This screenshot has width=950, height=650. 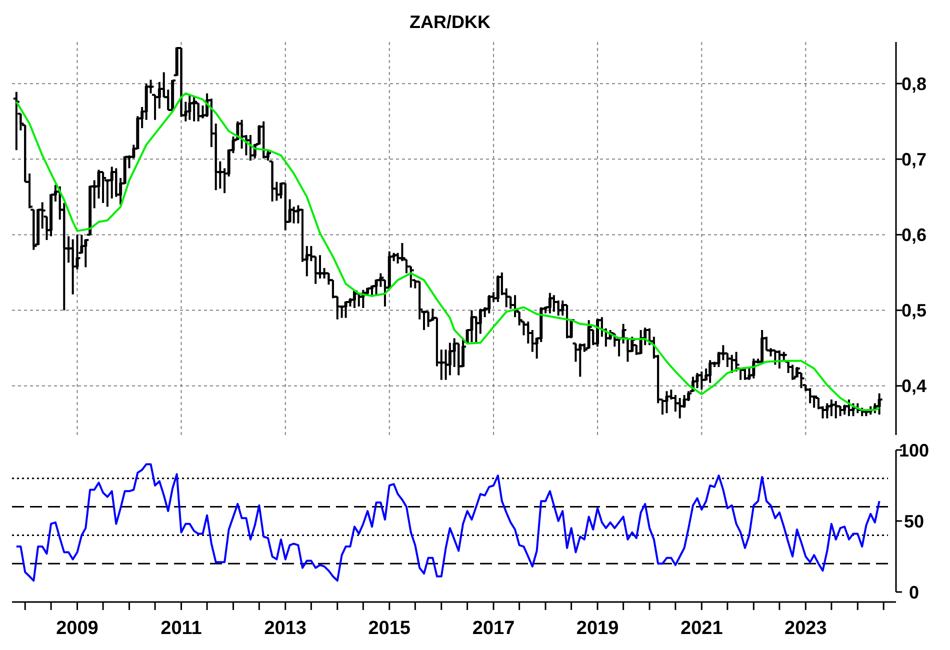 I want to click on x-tick-label: 2021, so click(x=702, y=628).